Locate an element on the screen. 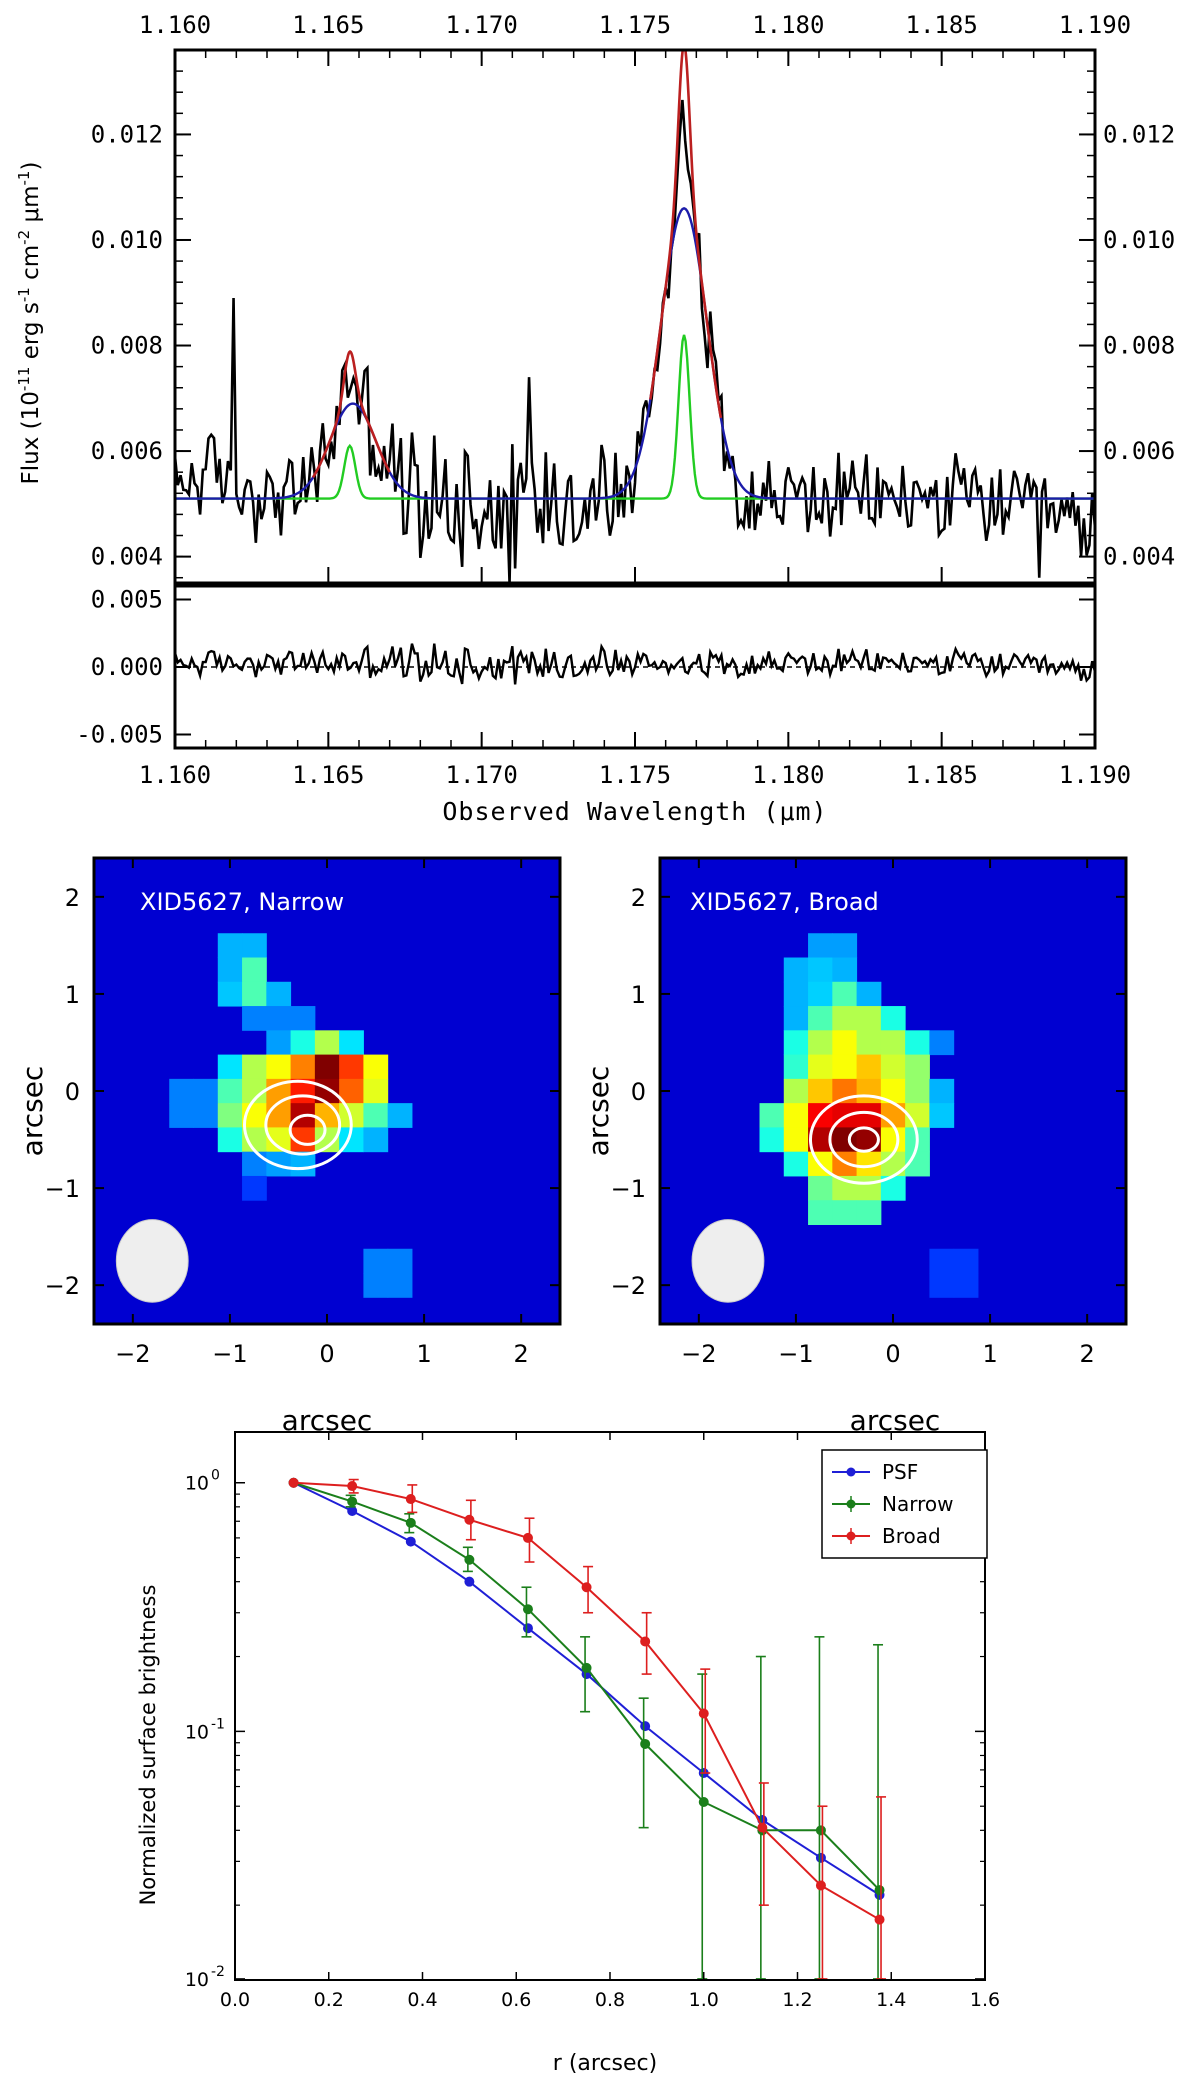 The image size is (1200, 2085). profile-y-tick-exp: -1 is located at coordinates (218, 1724).